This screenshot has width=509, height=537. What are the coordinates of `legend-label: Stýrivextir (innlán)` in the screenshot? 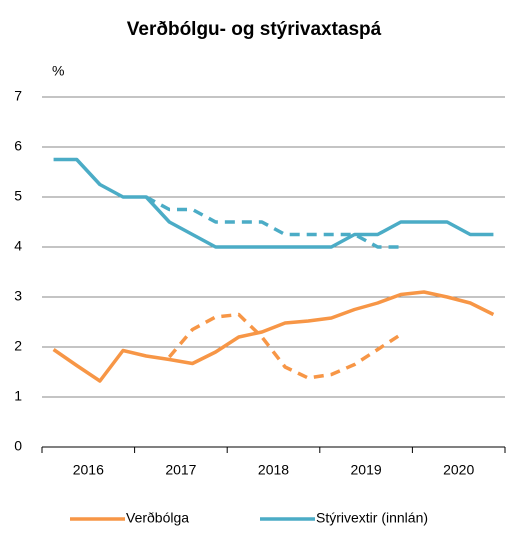 It's located at (372, 518).